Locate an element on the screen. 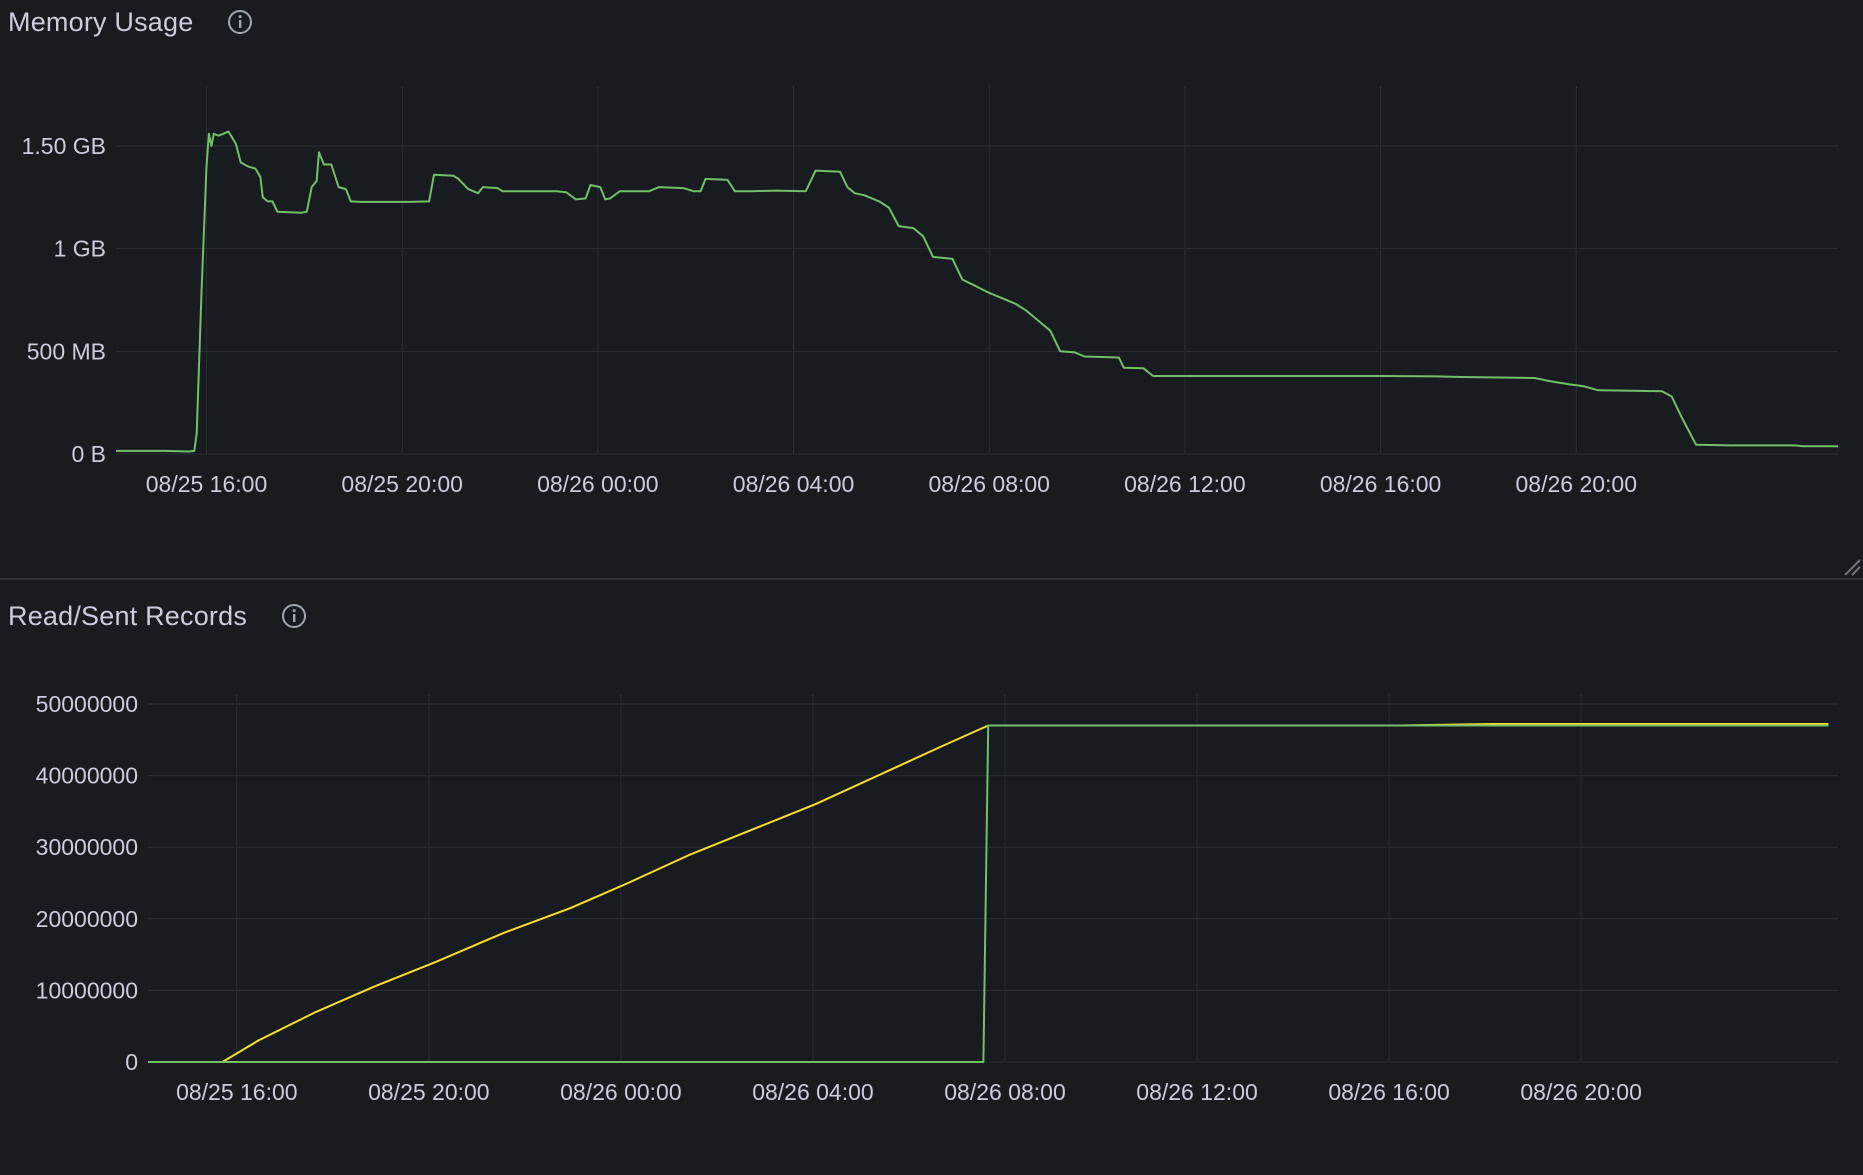 Image resolution: width=1863 pixels, height=1175 pixels. y-tick-label: 0 is located at coordinates (131, 1062).